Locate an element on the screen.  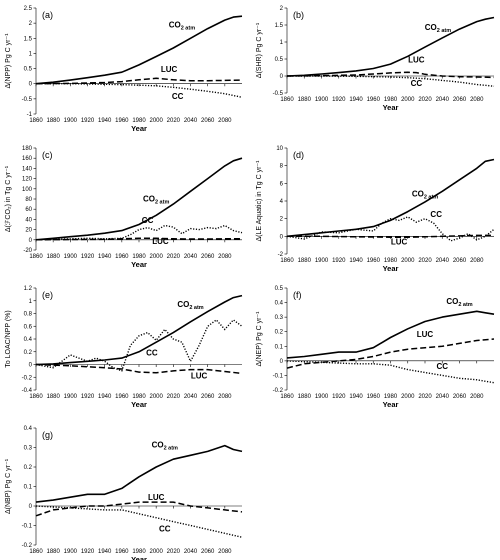
y-tick-label: 2.5 is located at coordinates (28, 9).